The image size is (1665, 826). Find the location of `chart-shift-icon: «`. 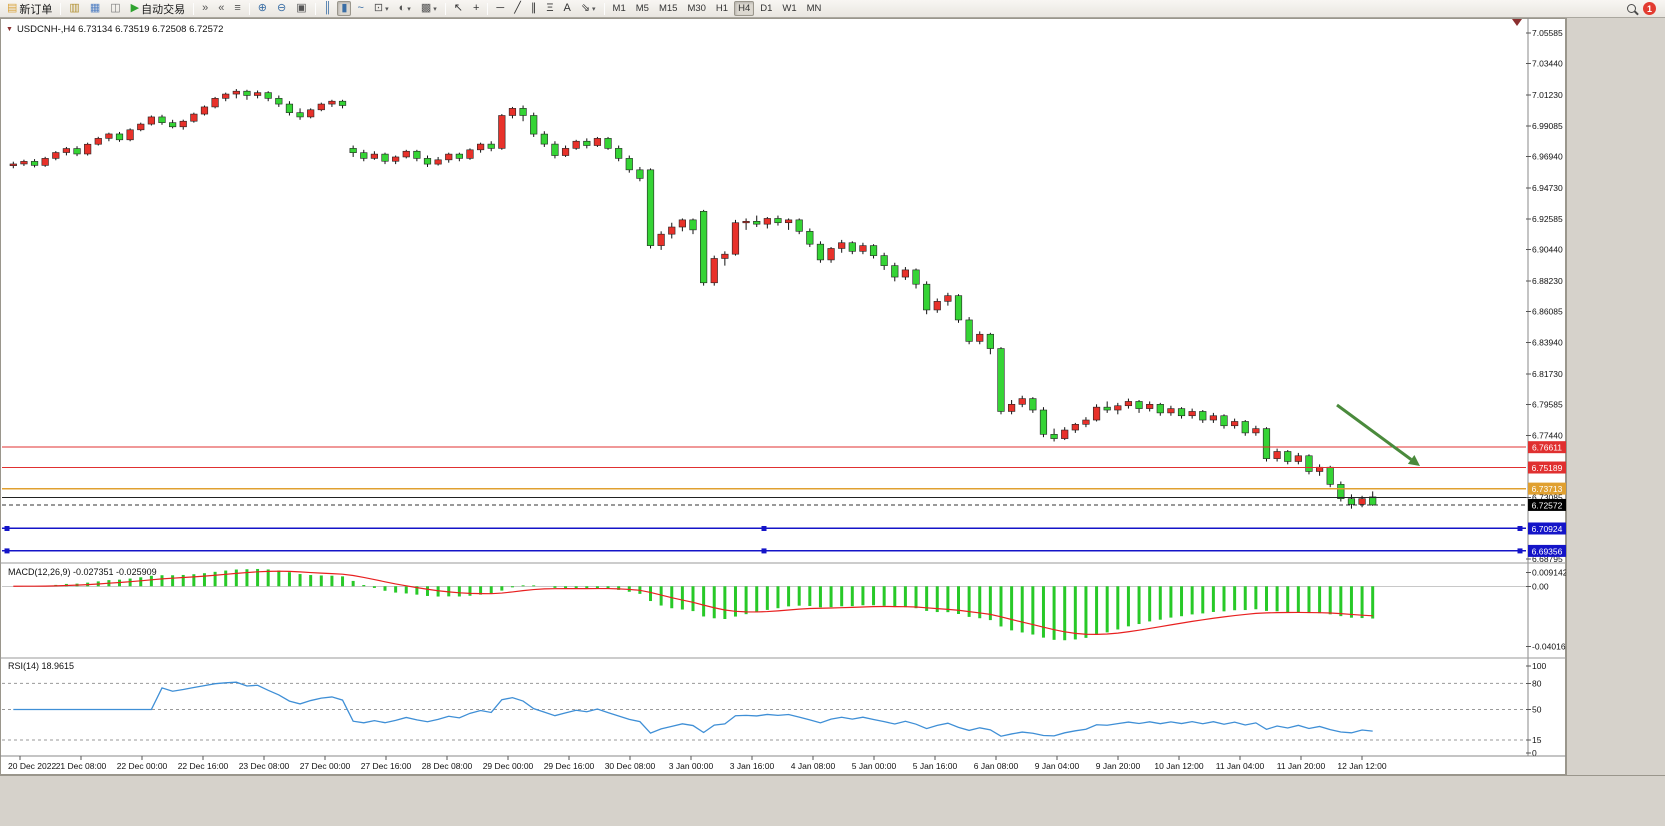

chart-shift-icon: « is located at coordinates (221, 8).